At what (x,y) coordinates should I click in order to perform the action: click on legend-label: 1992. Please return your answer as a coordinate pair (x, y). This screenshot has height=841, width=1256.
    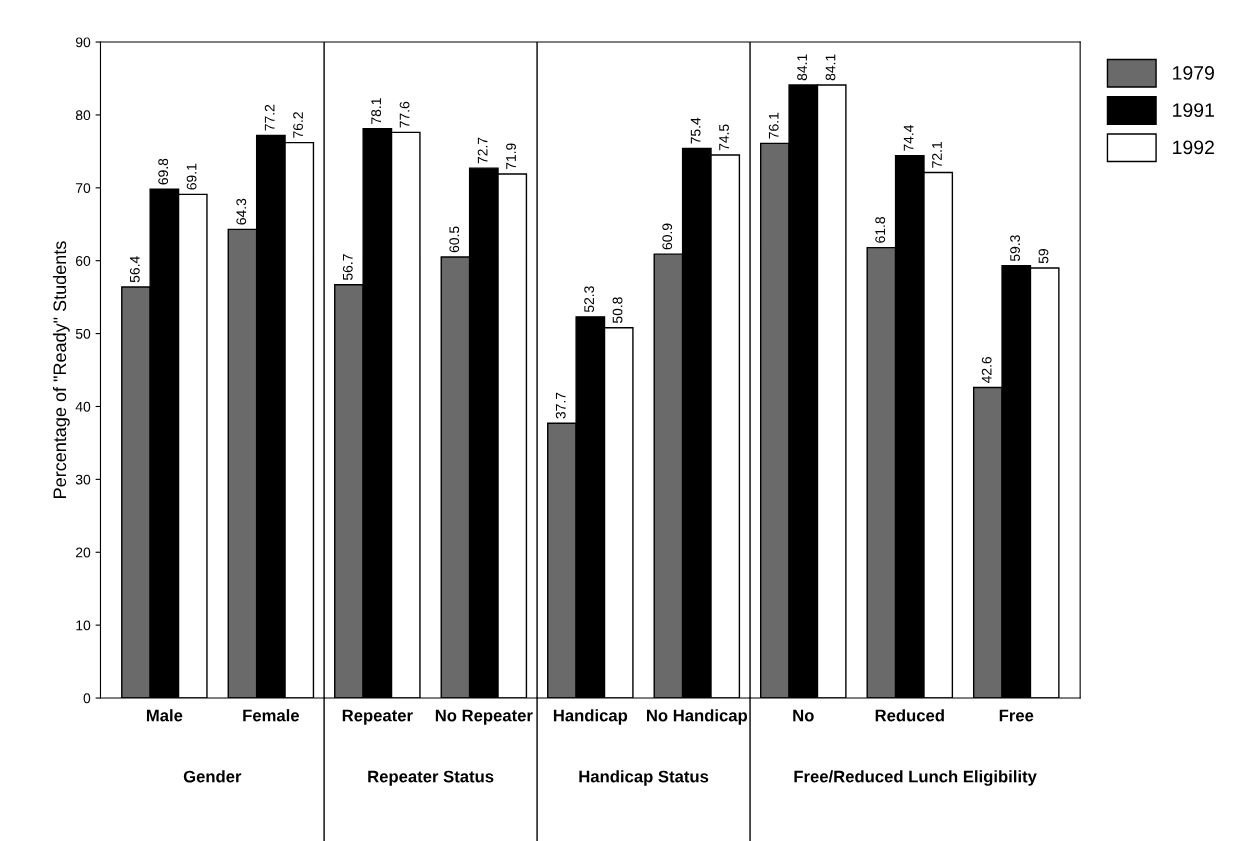
    Looking at the image, I should click on (1193, 147).